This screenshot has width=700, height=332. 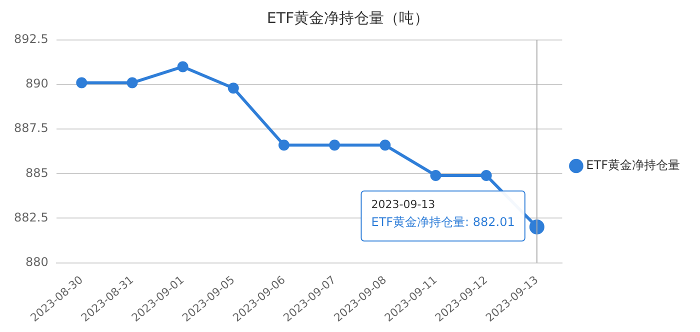 What do you see at coordinates (36, 83) in the screenshot?
I see `y-tick-label: 890` at bounding box center [36, 83].